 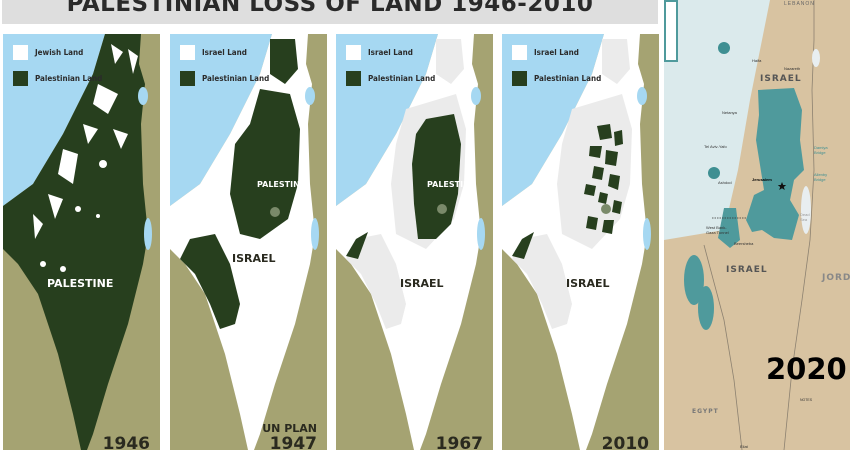 What do you see at coordinates (781, 79) in the screenshot?
I see `label-israel-north: ISRAEL` at bounding box center [781, 79].